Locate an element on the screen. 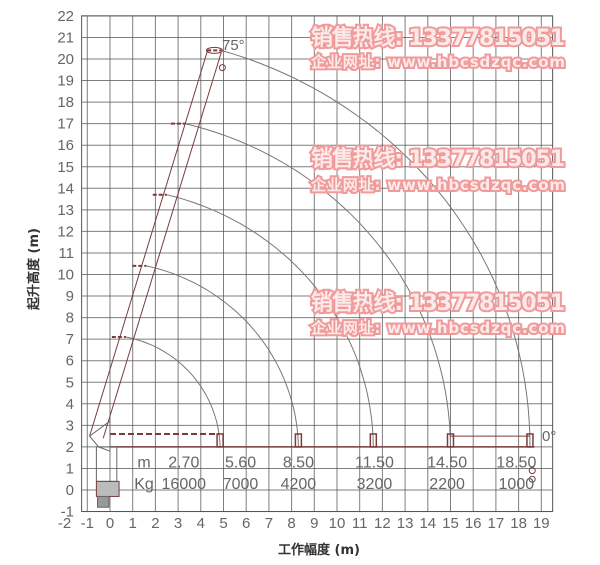  crane-base is located at coordinates (107, 488).